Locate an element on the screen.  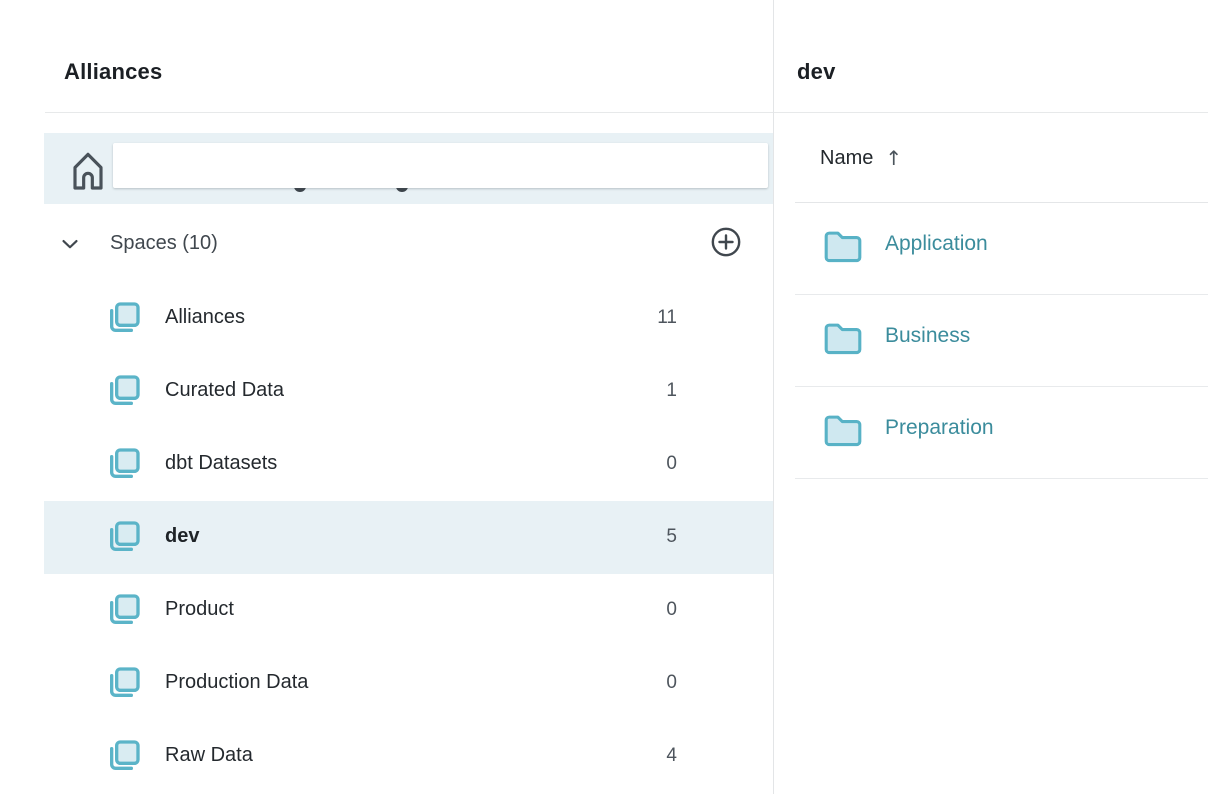
panel-divider is located at coordinates (773, 397).